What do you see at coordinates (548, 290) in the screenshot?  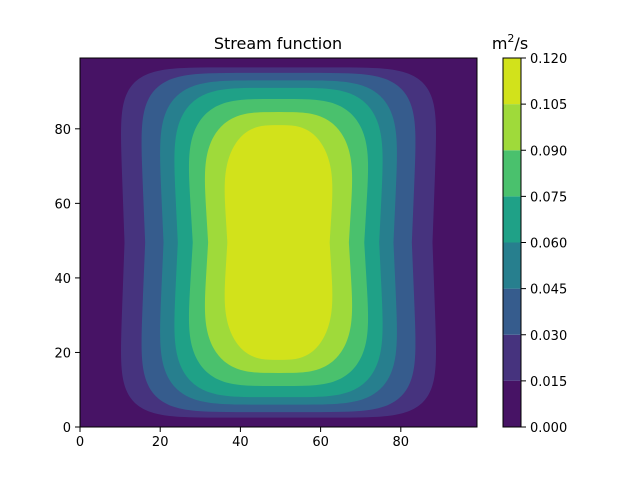 I see `colorbar-tick-label: 0.045` at bounding box center [548, 290].